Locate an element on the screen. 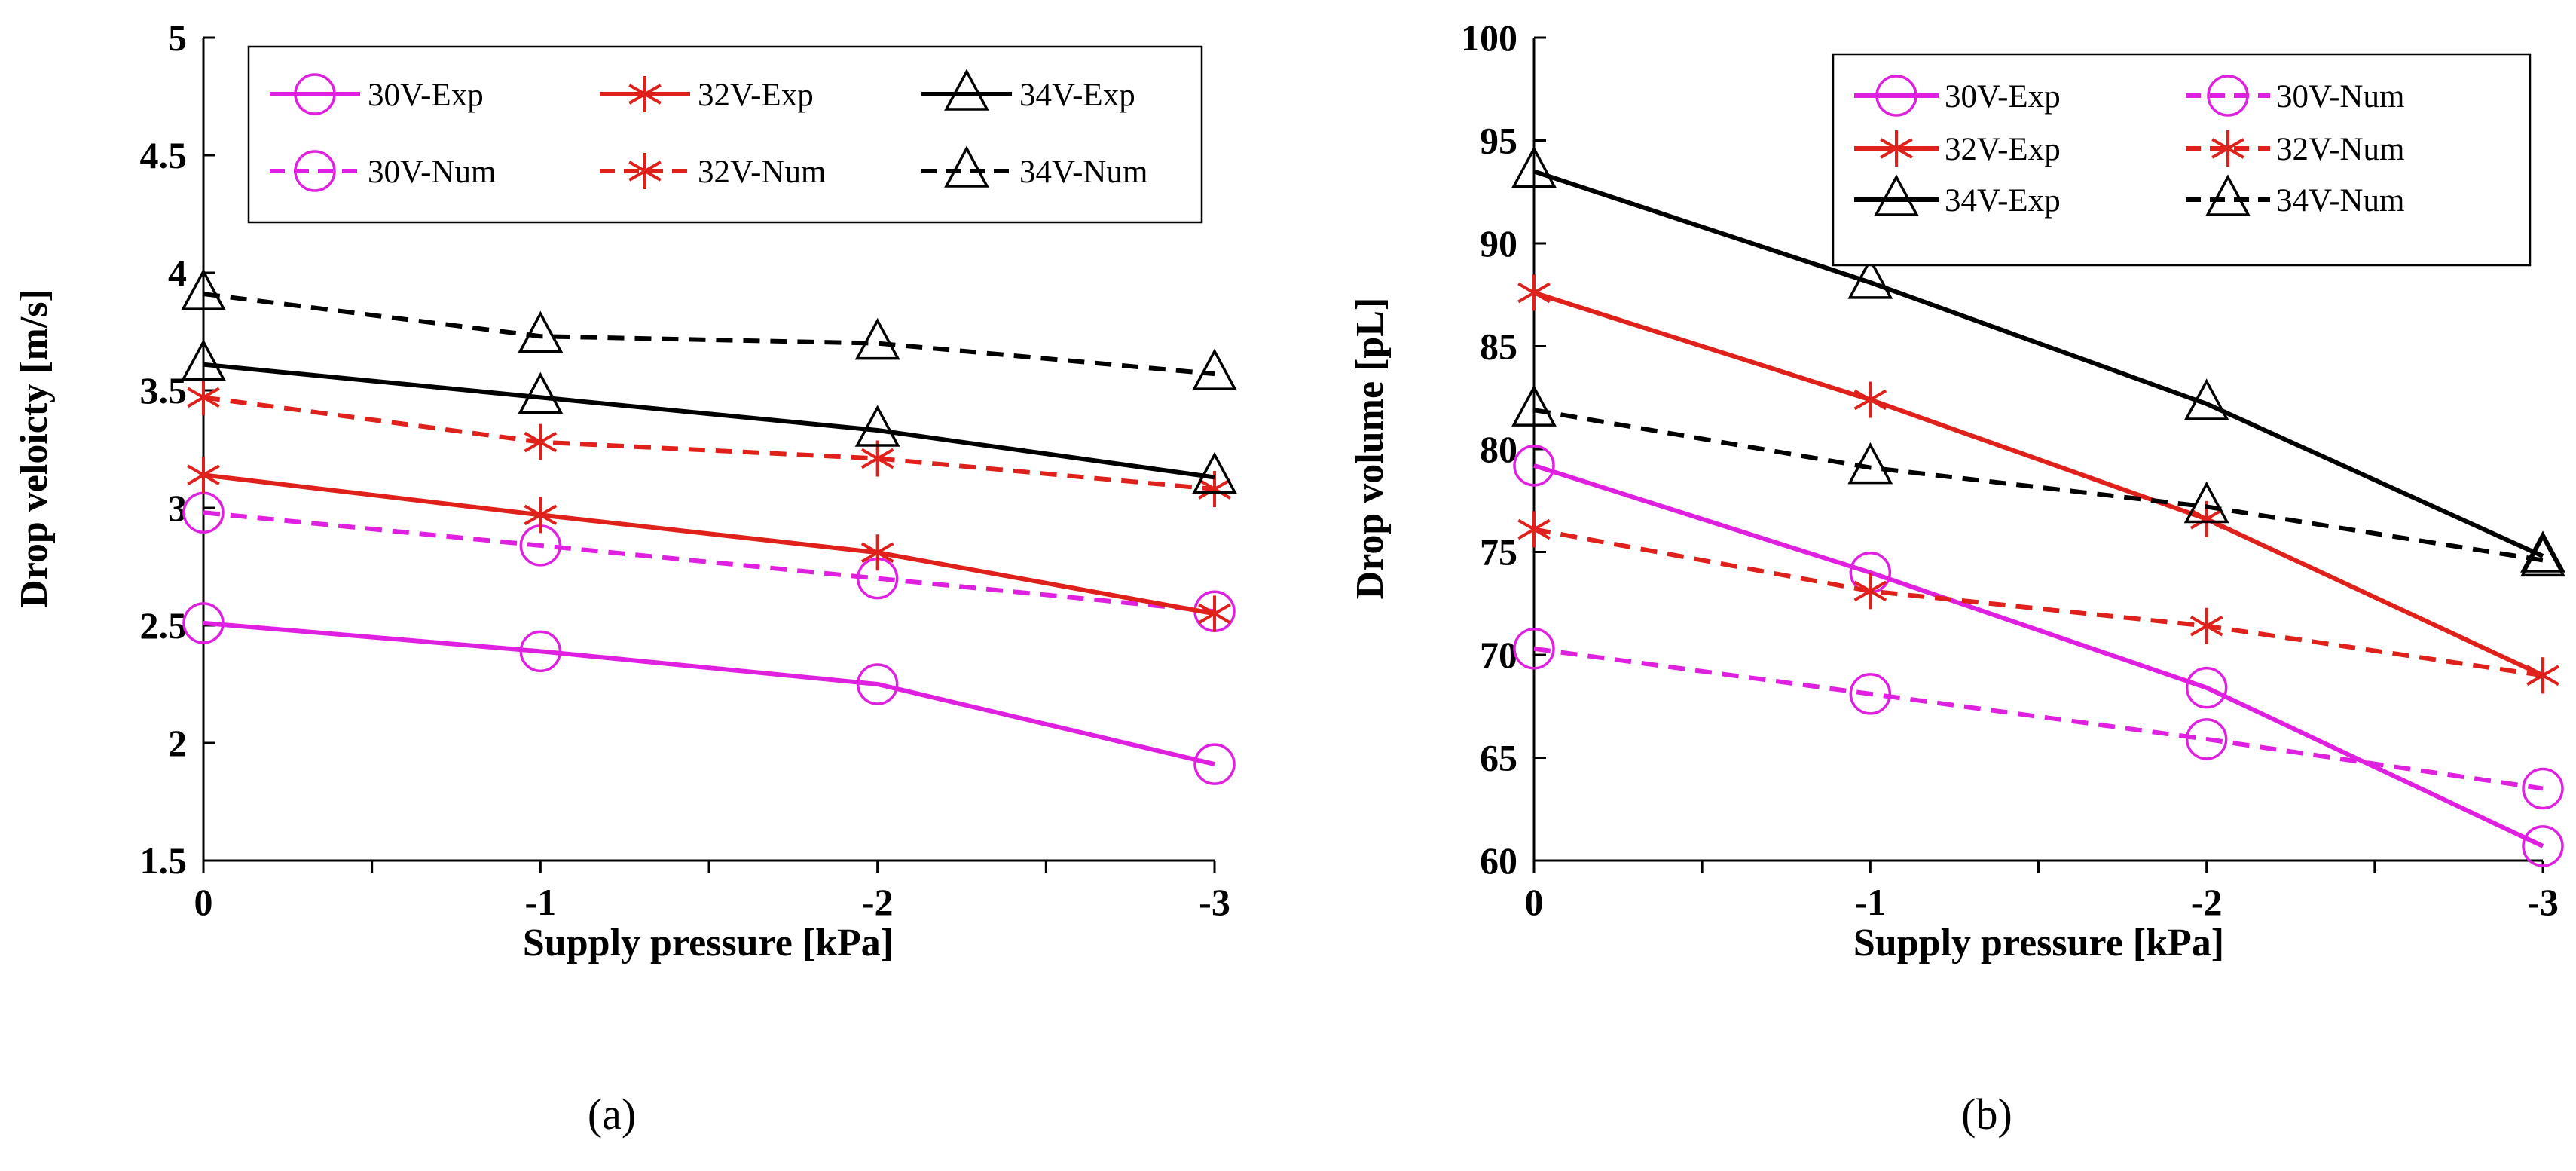  legend-item: 32V-Exp is located at coordinates (707, 94).